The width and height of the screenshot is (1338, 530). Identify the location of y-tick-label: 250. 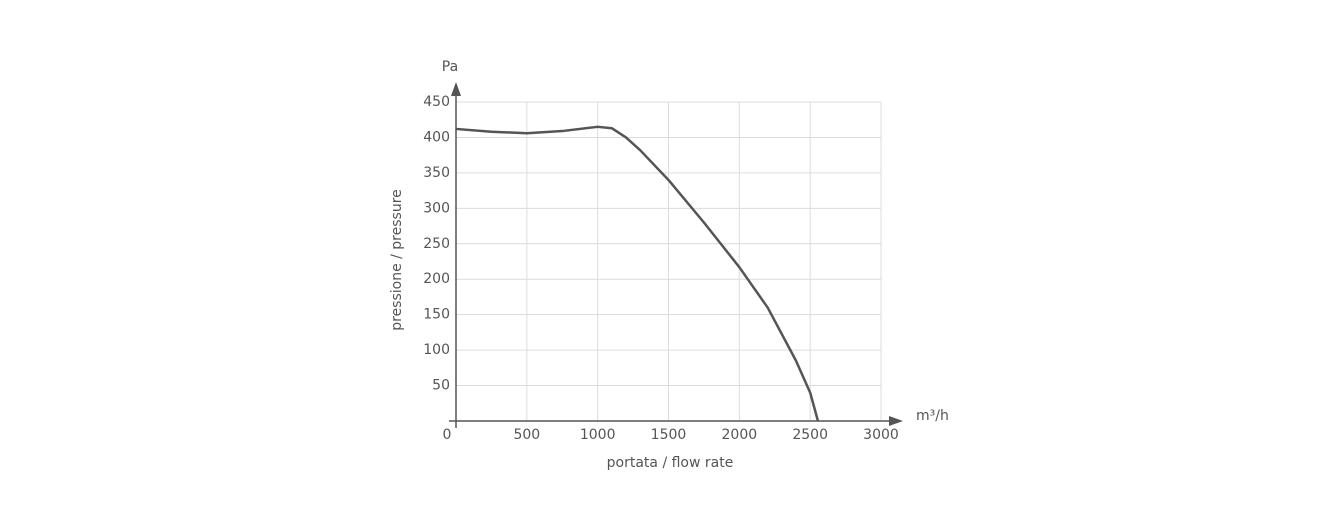
(436, 244).